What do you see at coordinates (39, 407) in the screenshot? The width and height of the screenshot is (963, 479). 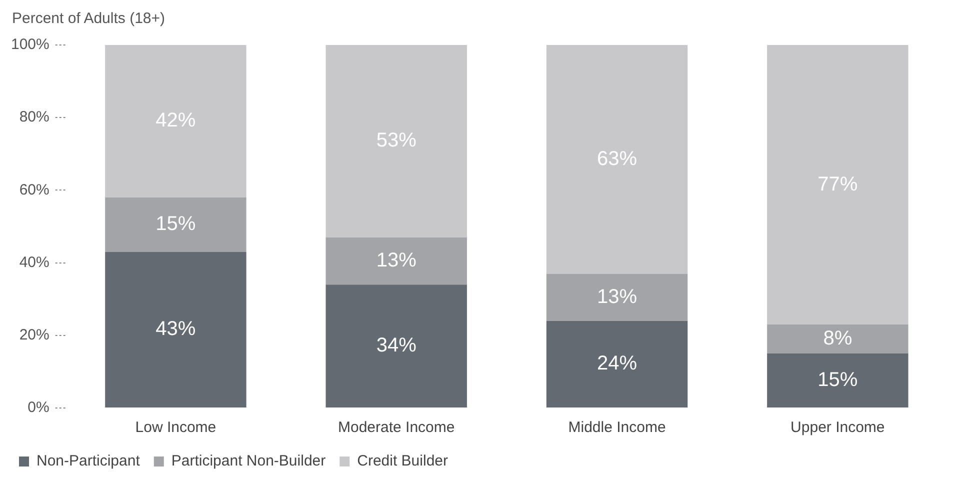 I see `y-tick-label: 0%` at bounding box center [39, 407].